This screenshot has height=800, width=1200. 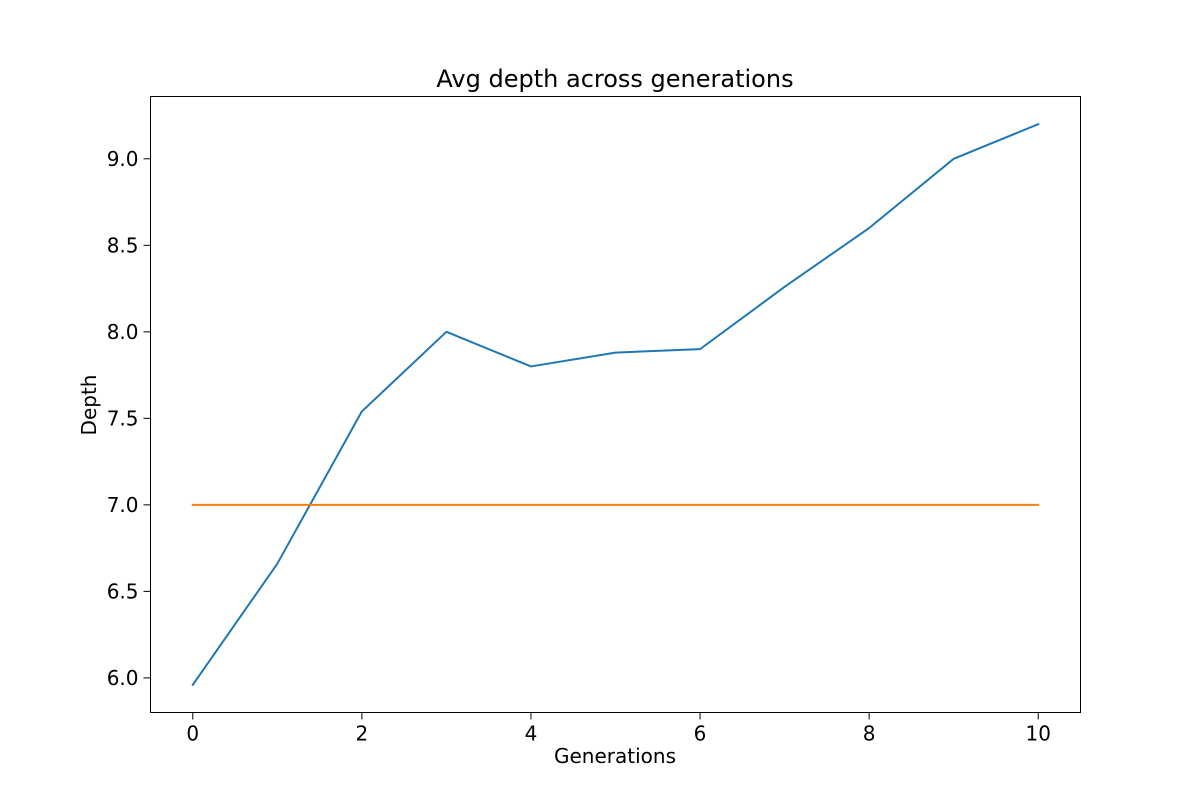 What do you see at coordinates (531, 734) in the screenshot?
I see `x-tick-label: 4` at bounding box center [531, 734].